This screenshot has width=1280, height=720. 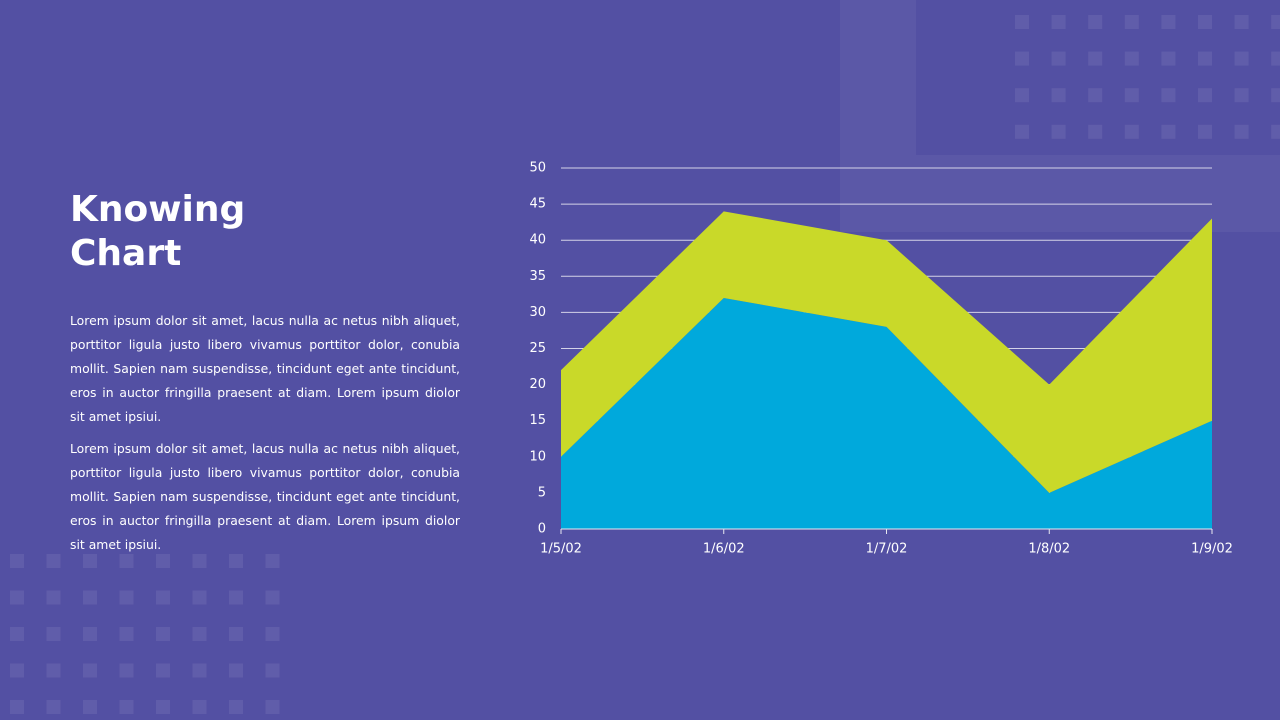 What do you see at coordinates (887, 549) in the screenshot?
I see `x-tick-label: 1/7/02` at bounding box center [887, 549].